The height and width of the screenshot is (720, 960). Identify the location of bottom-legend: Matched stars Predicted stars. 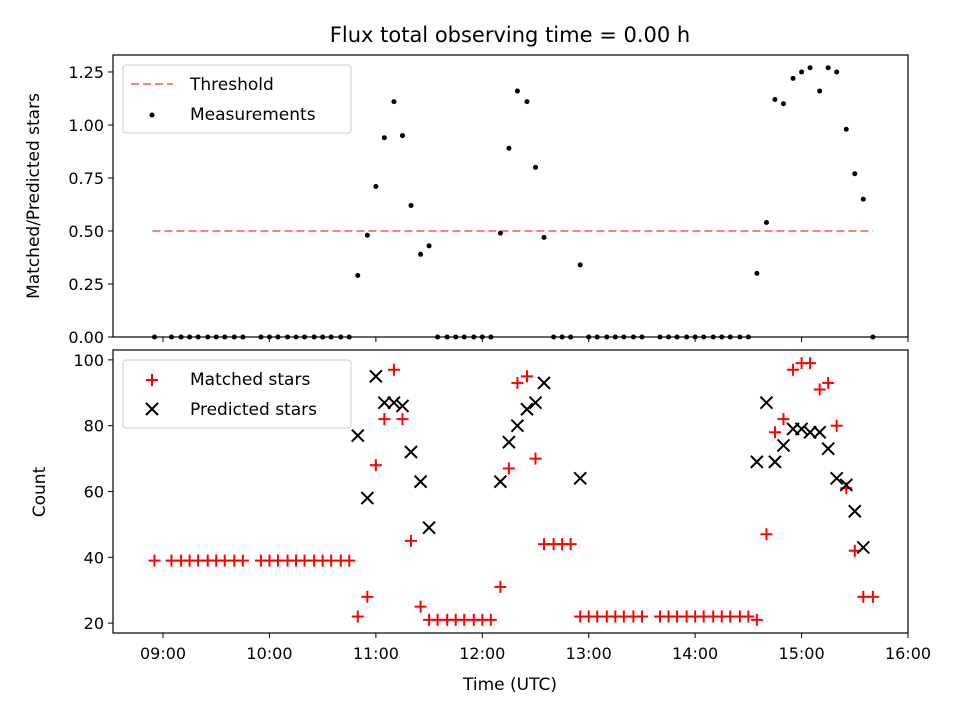
(237, 394).